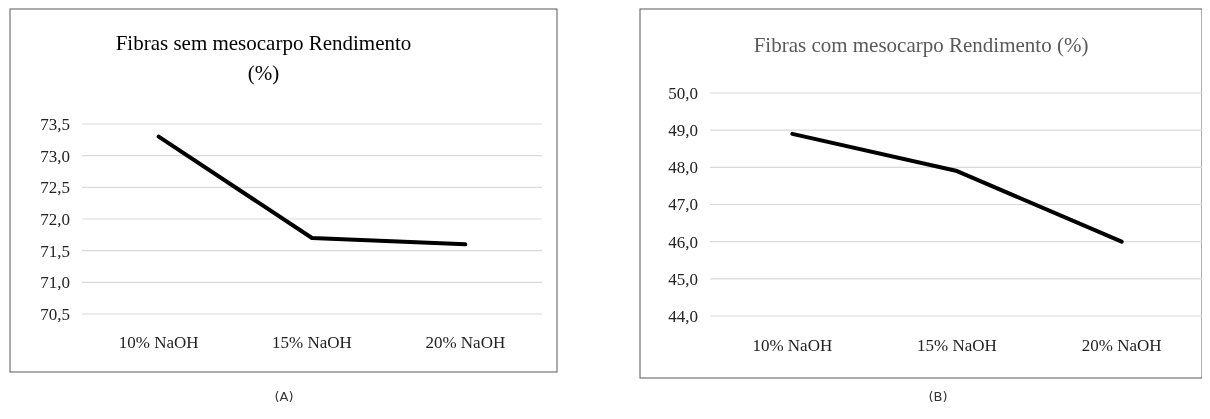  Describe the element at coordinates (683, 93) in the screenshot. I see `y-tick-label: 50,0` at that location.